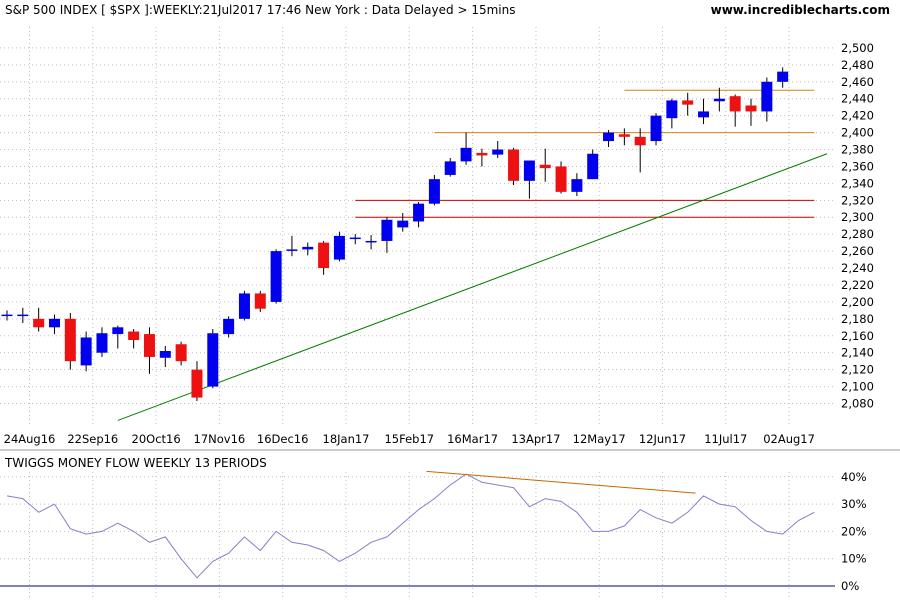 This screenshot has height=600, width=900. I want to click on date-tick-label: 16Dec16, so click(283, 439).